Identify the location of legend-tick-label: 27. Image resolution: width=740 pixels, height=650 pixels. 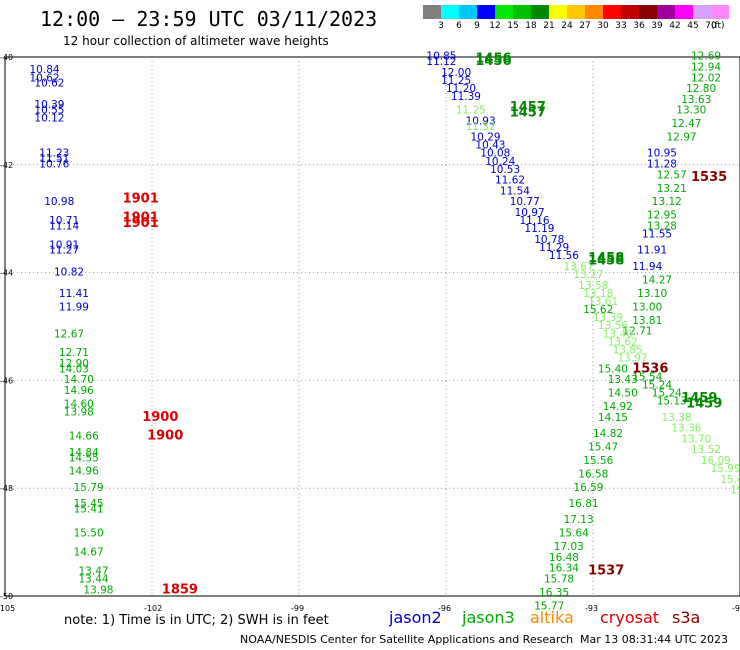
(585, 26).